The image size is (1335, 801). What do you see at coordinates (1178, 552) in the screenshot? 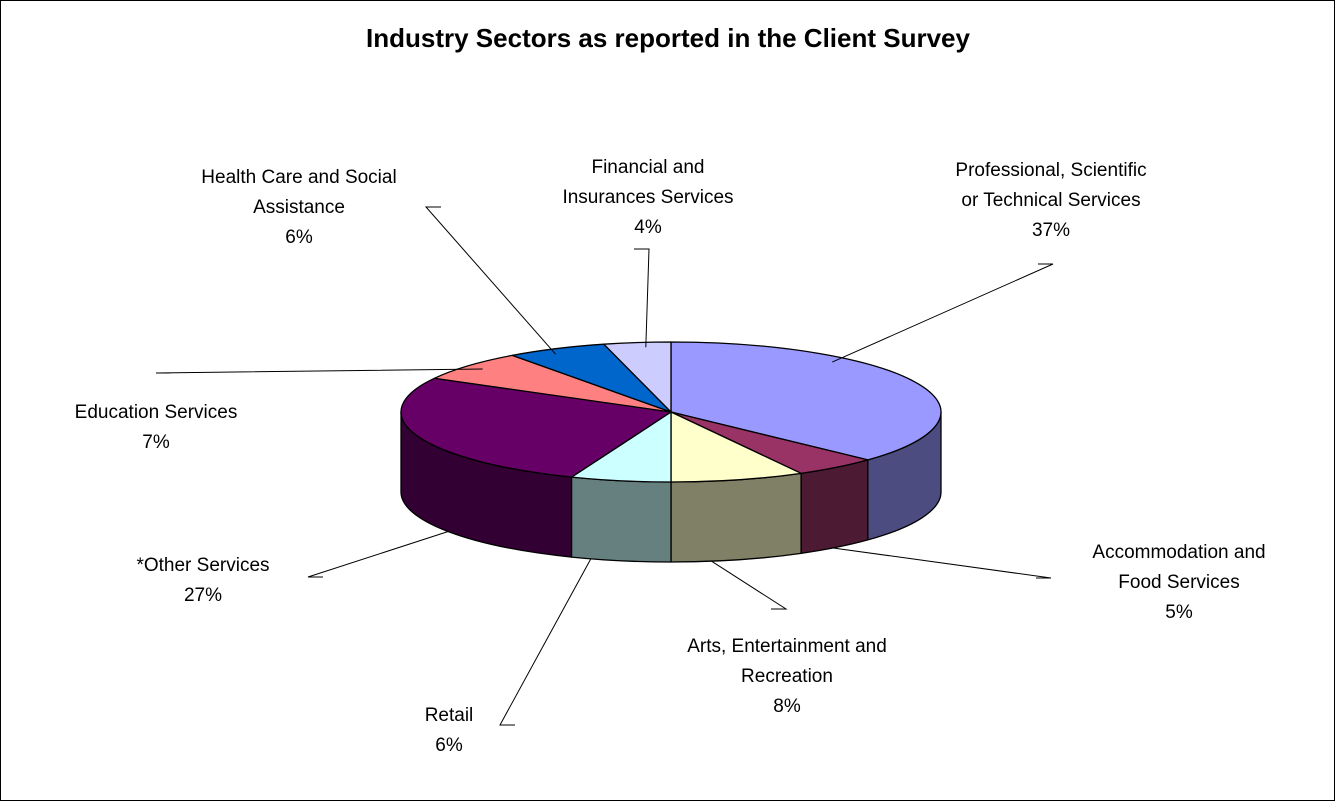
I see `data-label-name-accommodation-and-food-services: Accommodation and` at bounding box center [1178, 552].